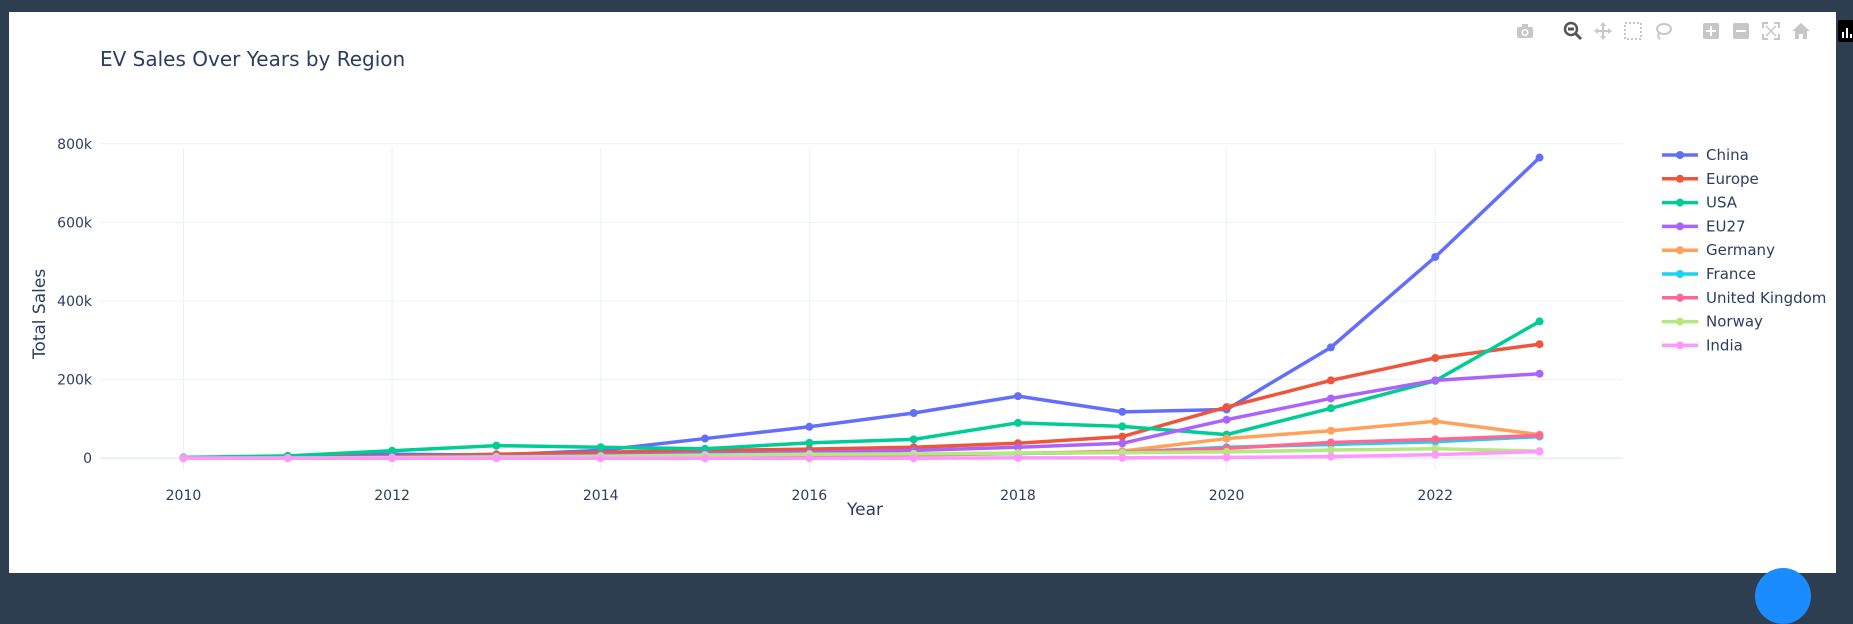 Image resolution: width=1853 pixels, height=624 pixels. Describe the element at coordinates (1525, 31) in the screenshot. I see `camera-icon` at that location.